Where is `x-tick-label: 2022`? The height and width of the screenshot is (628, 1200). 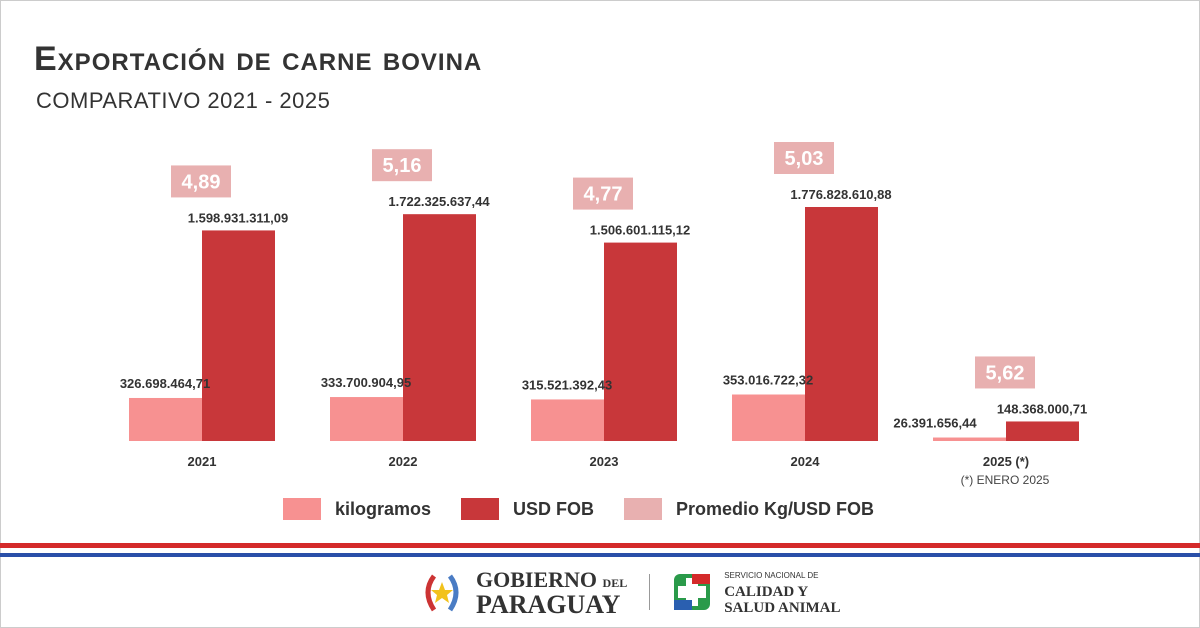 x-tick-label: 2022 is located at coordinates (403, 461).